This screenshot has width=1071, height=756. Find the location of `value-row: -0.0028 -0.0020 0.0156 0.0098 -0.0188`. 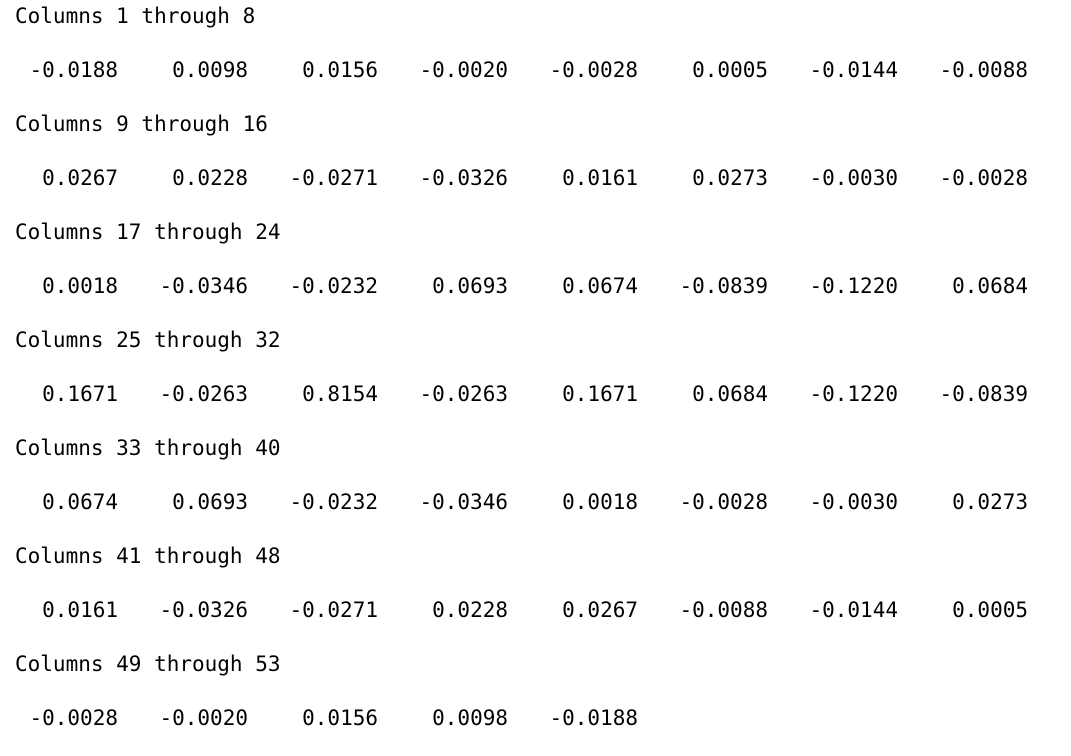

value-row: -0.0028 -0.0020 0.0156 0.0098 -0.0188 is located at coordinates (535, 718).